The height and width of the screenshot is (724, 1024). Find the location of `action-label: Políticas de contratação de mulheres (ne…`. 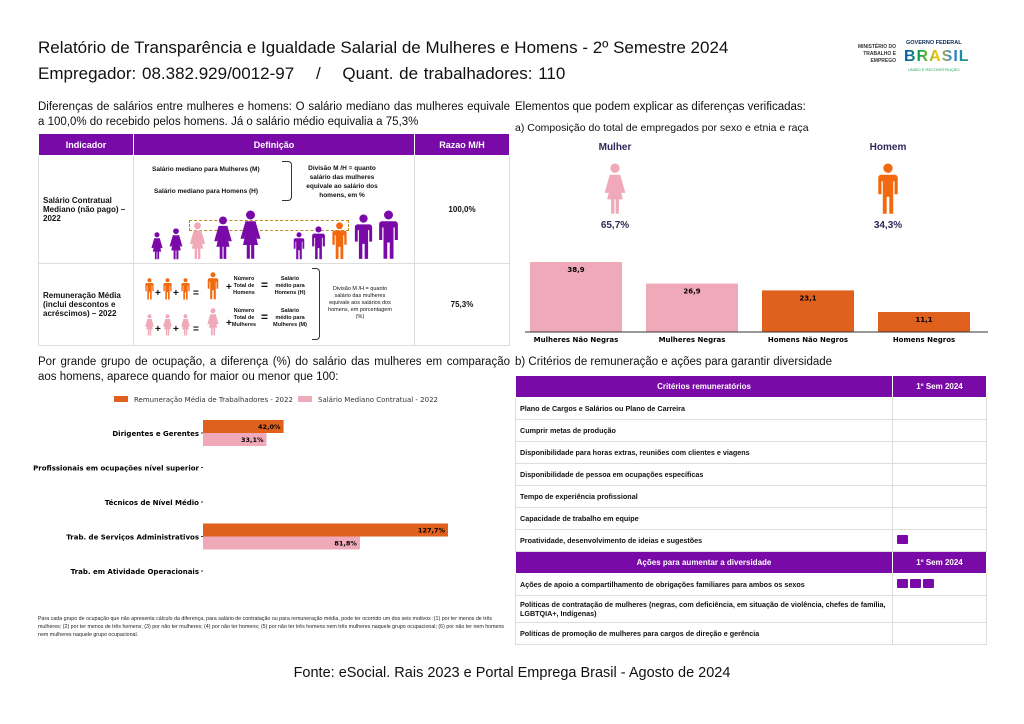

action-label: Políticas de contratação de mulheres (ne… is located at coordinates (704, 609).